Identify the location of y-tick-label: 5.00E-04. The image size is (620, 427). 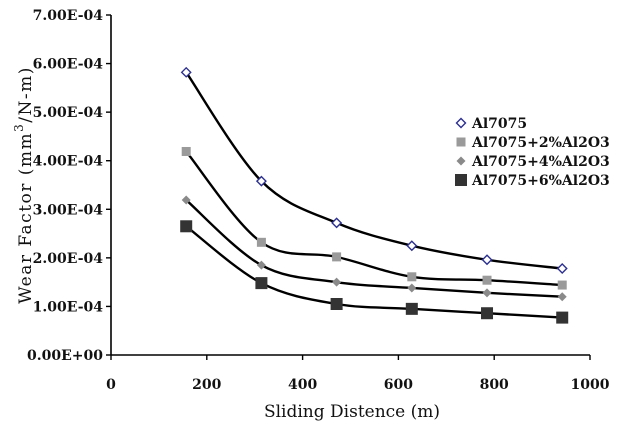
(68, 113).